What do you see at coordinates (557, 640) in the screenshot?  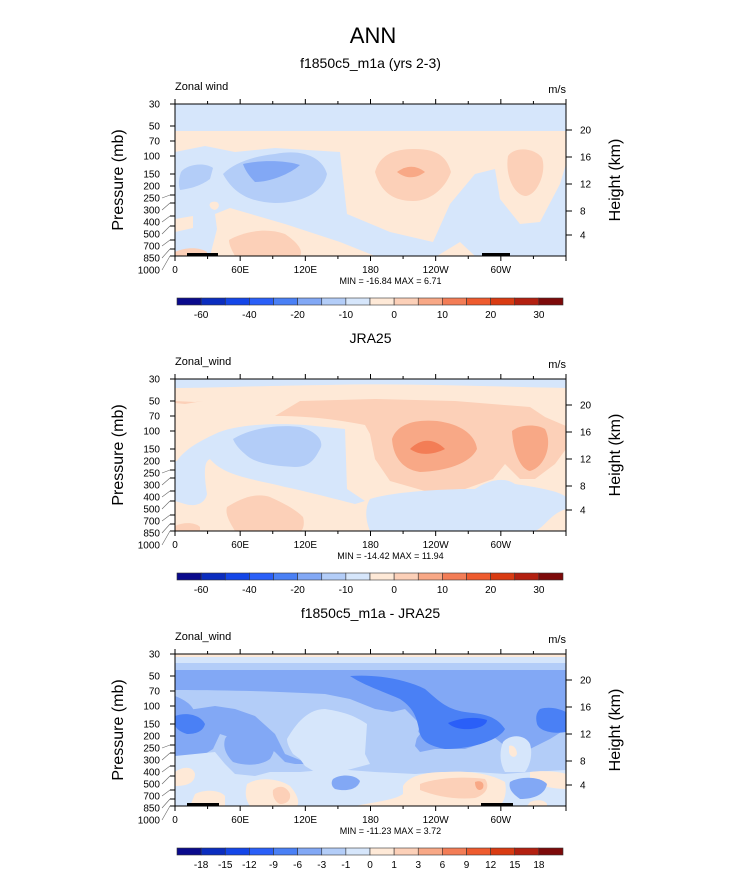 I see `units-label: m/s` at bounding box center [557, 640].